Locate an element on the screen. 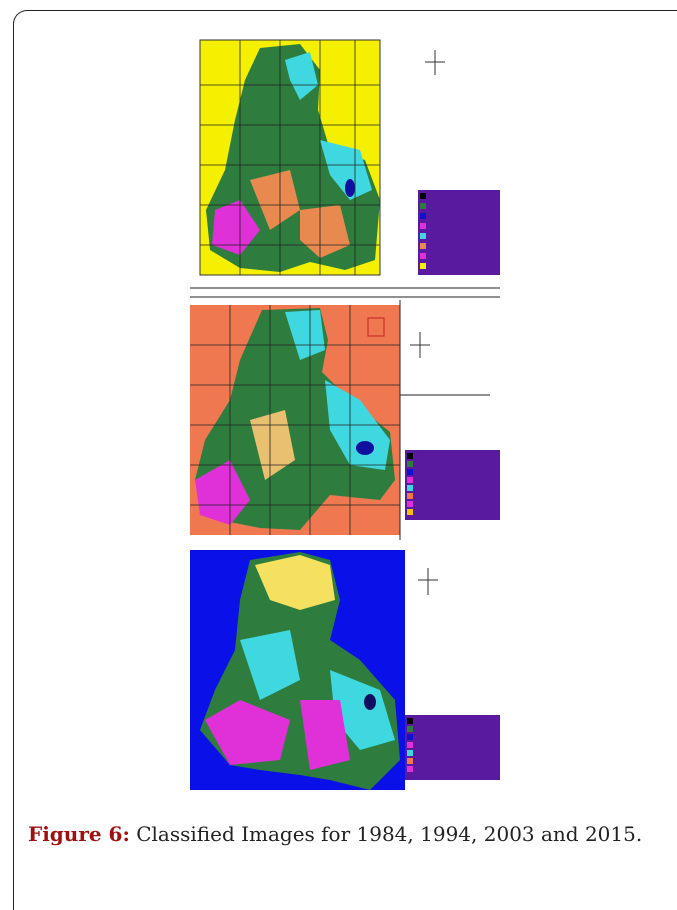 The height and width of the screenshot is (910, 677). figure-label: Figure 6: is located at coordinates (79, 834).